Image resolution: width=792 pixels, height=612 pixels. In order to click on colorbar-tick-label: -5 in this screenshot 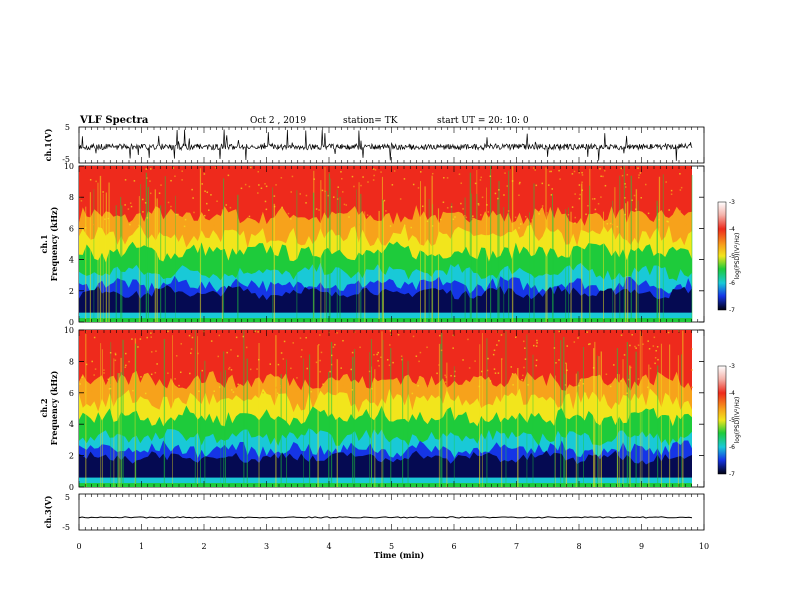, I will do `click(732, 256)`.